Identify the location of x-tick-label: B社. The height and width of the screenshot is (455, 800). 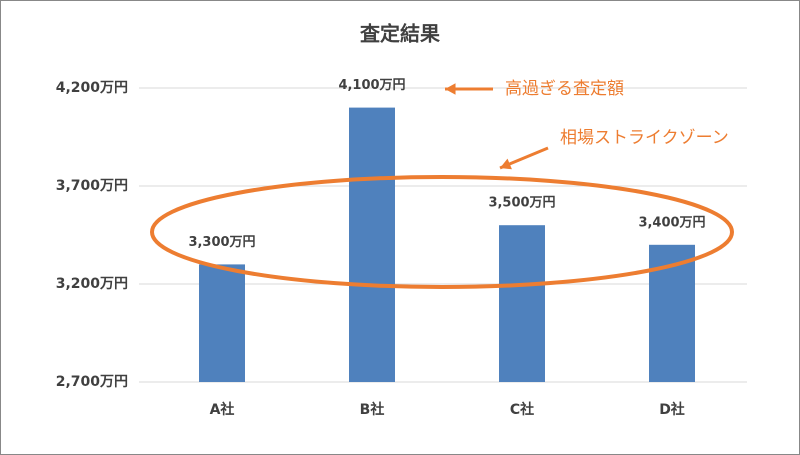
(372, 409).